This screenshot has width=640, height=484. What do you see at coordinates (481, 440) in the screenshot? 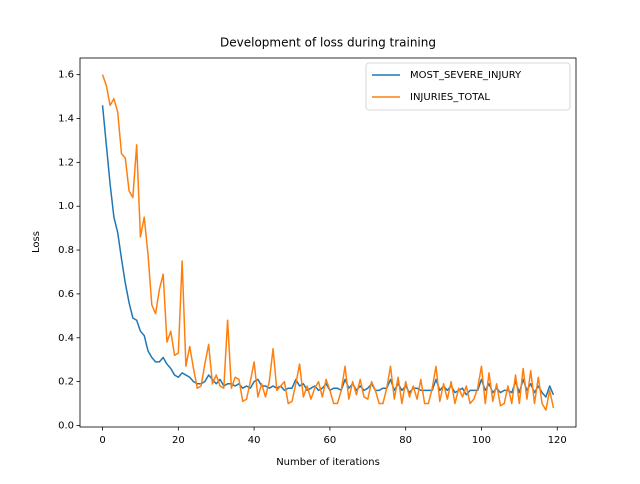
I see `x-tick-label: 100` at bounding box center [481, 440].